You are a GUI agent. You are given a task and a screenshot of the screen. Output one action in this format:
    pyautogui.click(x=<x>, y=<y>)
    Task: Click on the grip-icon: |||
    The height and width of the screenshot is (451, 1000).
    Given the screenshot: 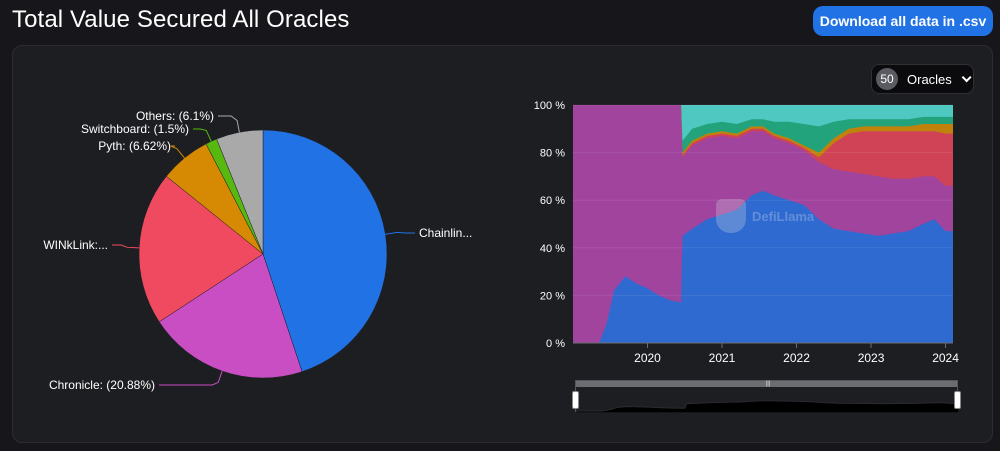 What is the action you would take?
    pyautogui.click(x=768, y=384)
    